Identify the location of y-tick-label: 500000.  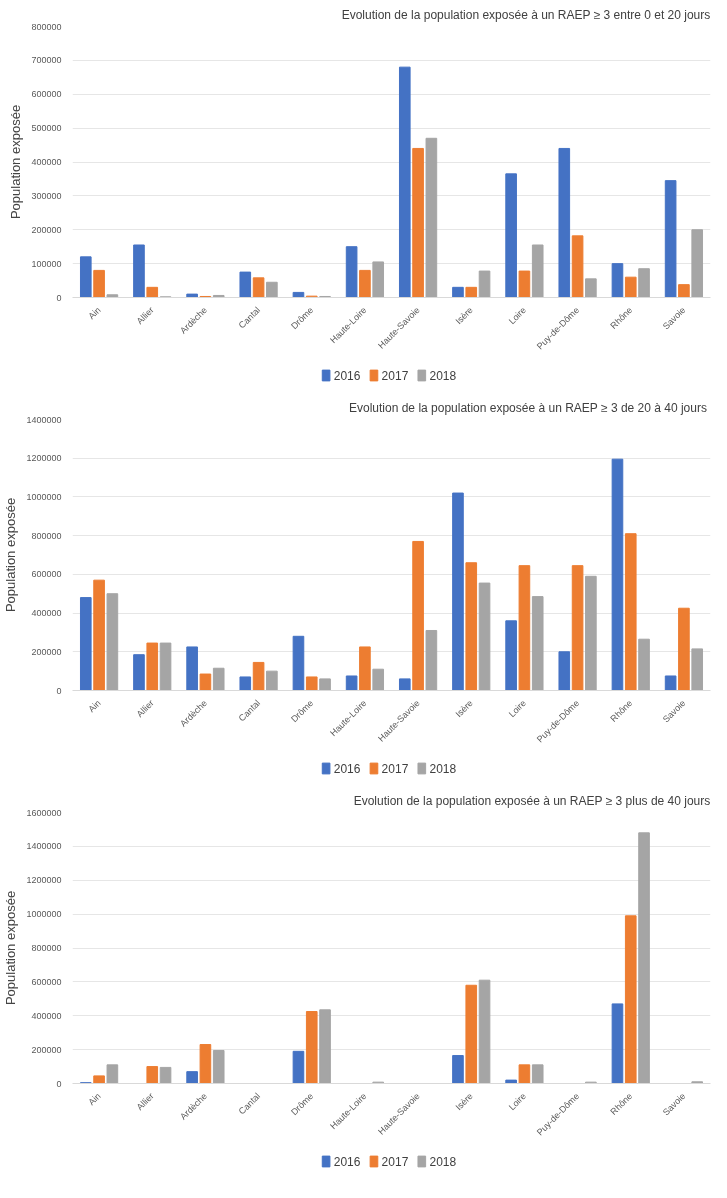
(46, 128).